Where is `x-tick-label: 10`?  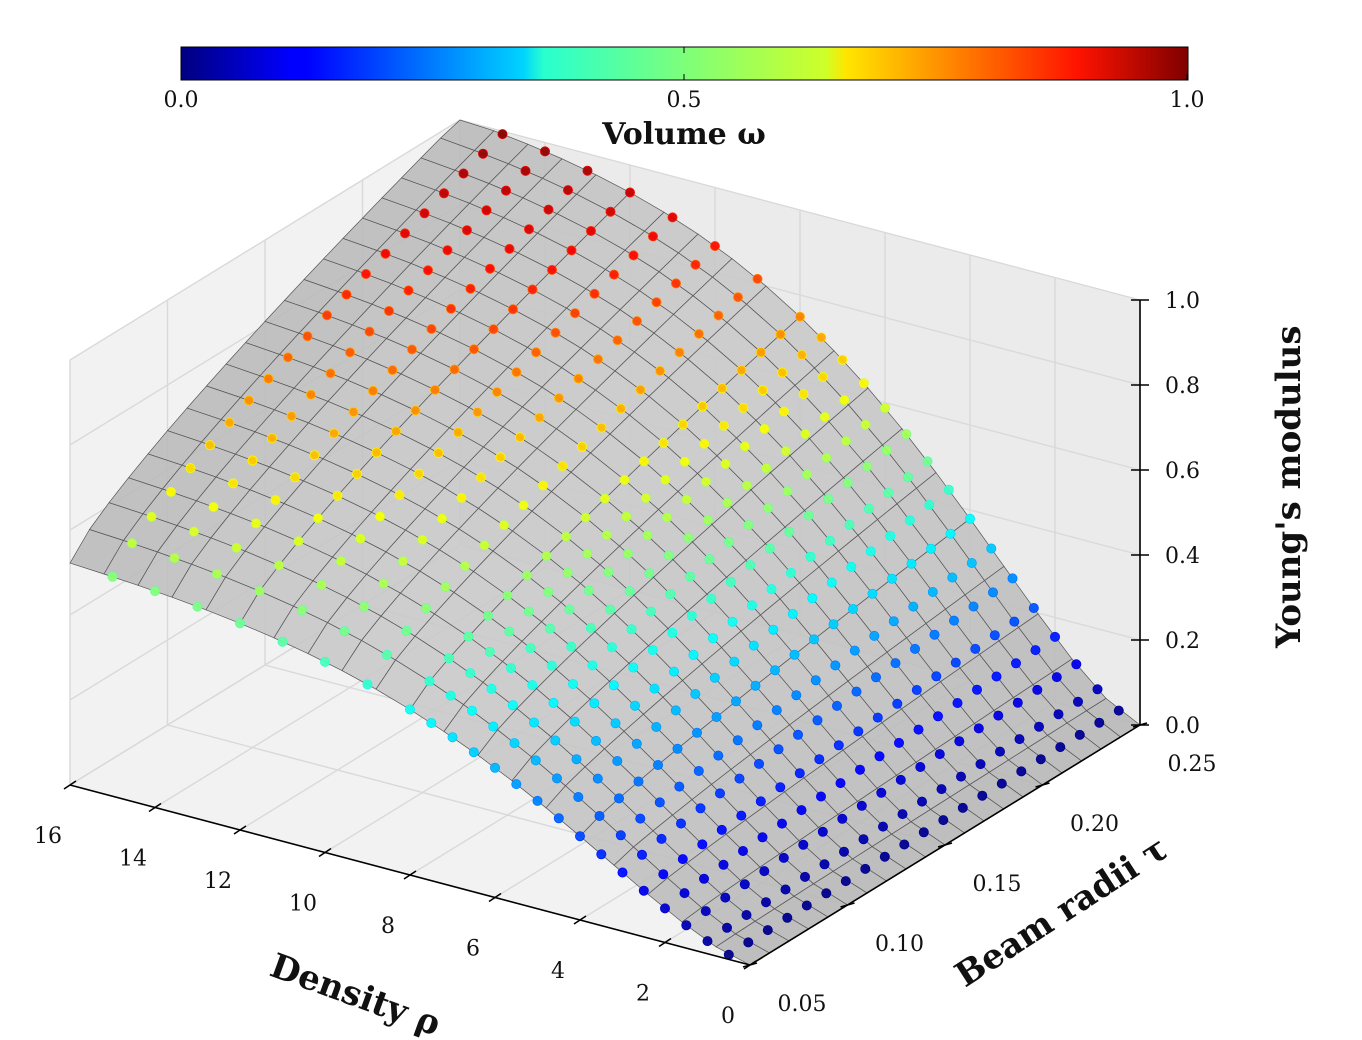 x-tick-label: 10 is located at coordinates (303, 904).